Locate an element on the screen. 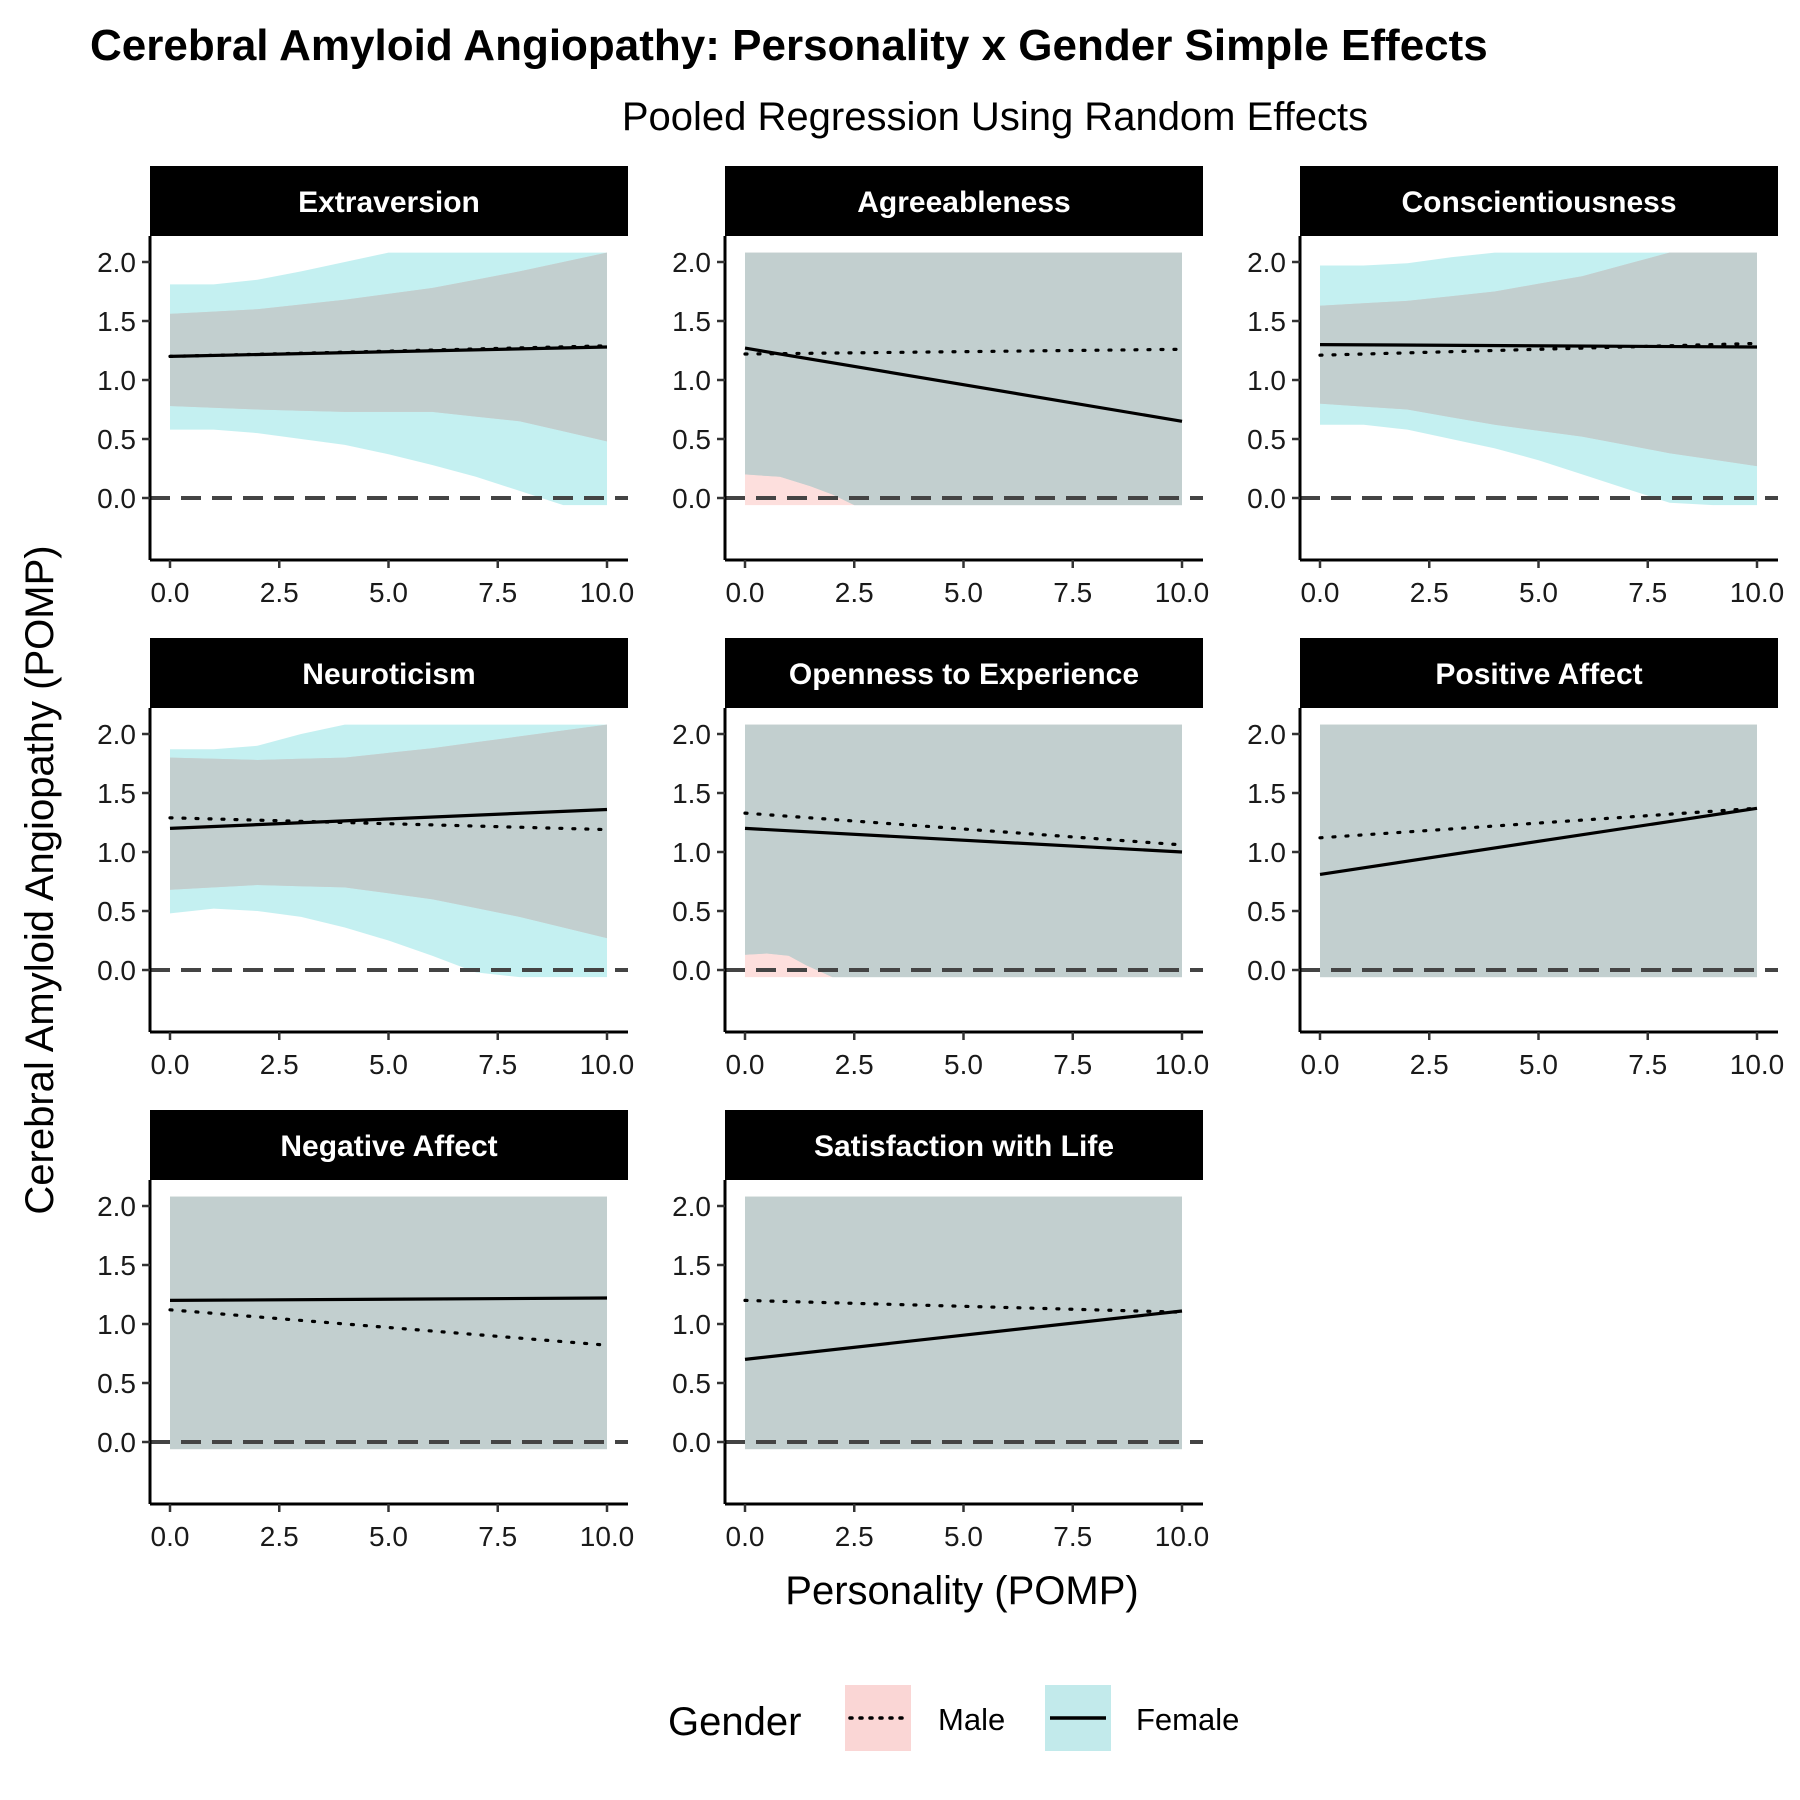 The width and height of the screenshot is (1800, 1800). female-line-conscientiousness is located at coordinates (1538, 346).